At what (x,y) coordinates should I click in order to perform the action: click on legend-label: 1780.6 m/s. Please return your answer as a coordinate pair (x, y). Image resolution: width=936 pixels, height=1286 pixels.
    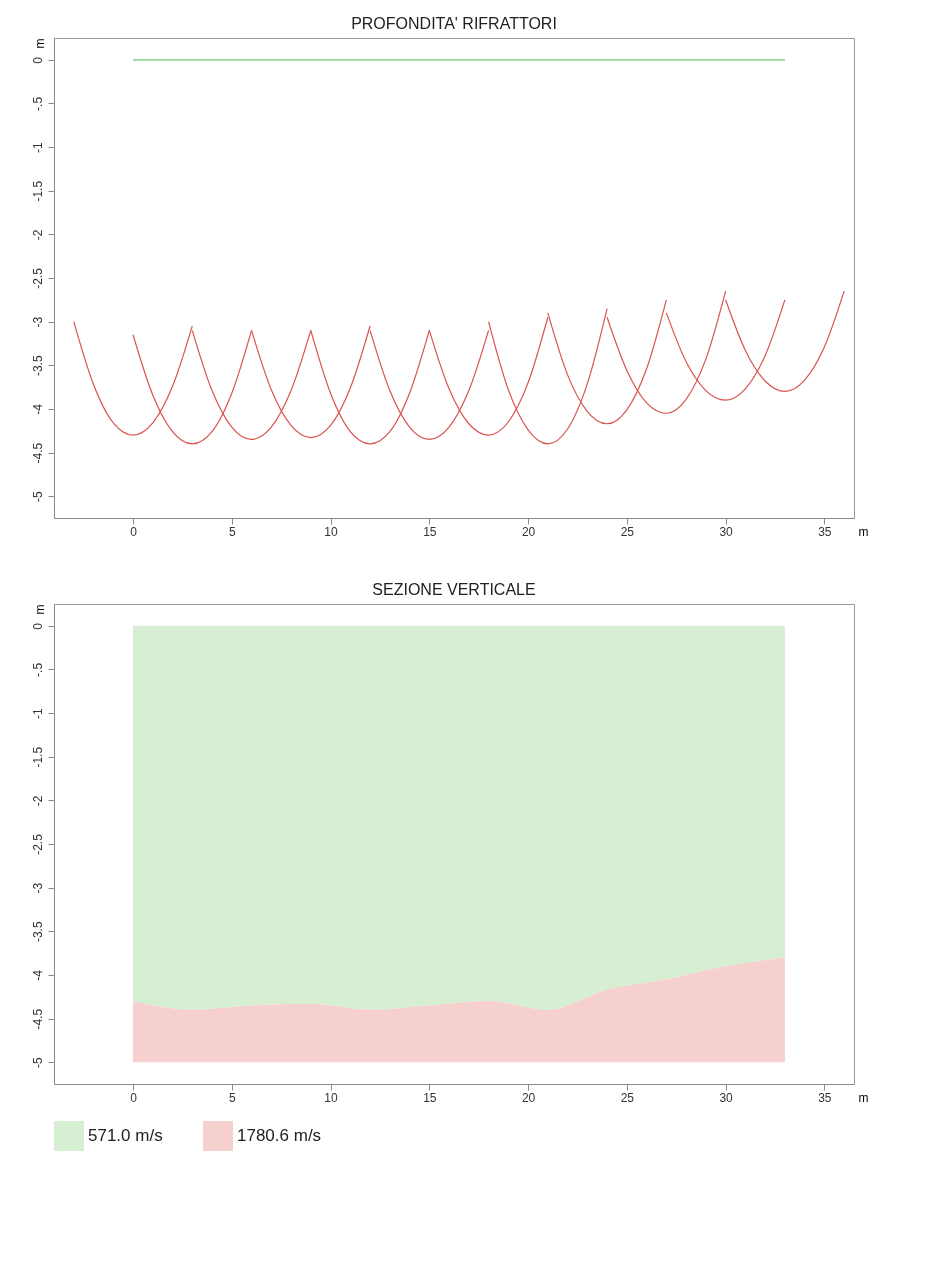
    Looking at the image, I should click on (279, 1135).